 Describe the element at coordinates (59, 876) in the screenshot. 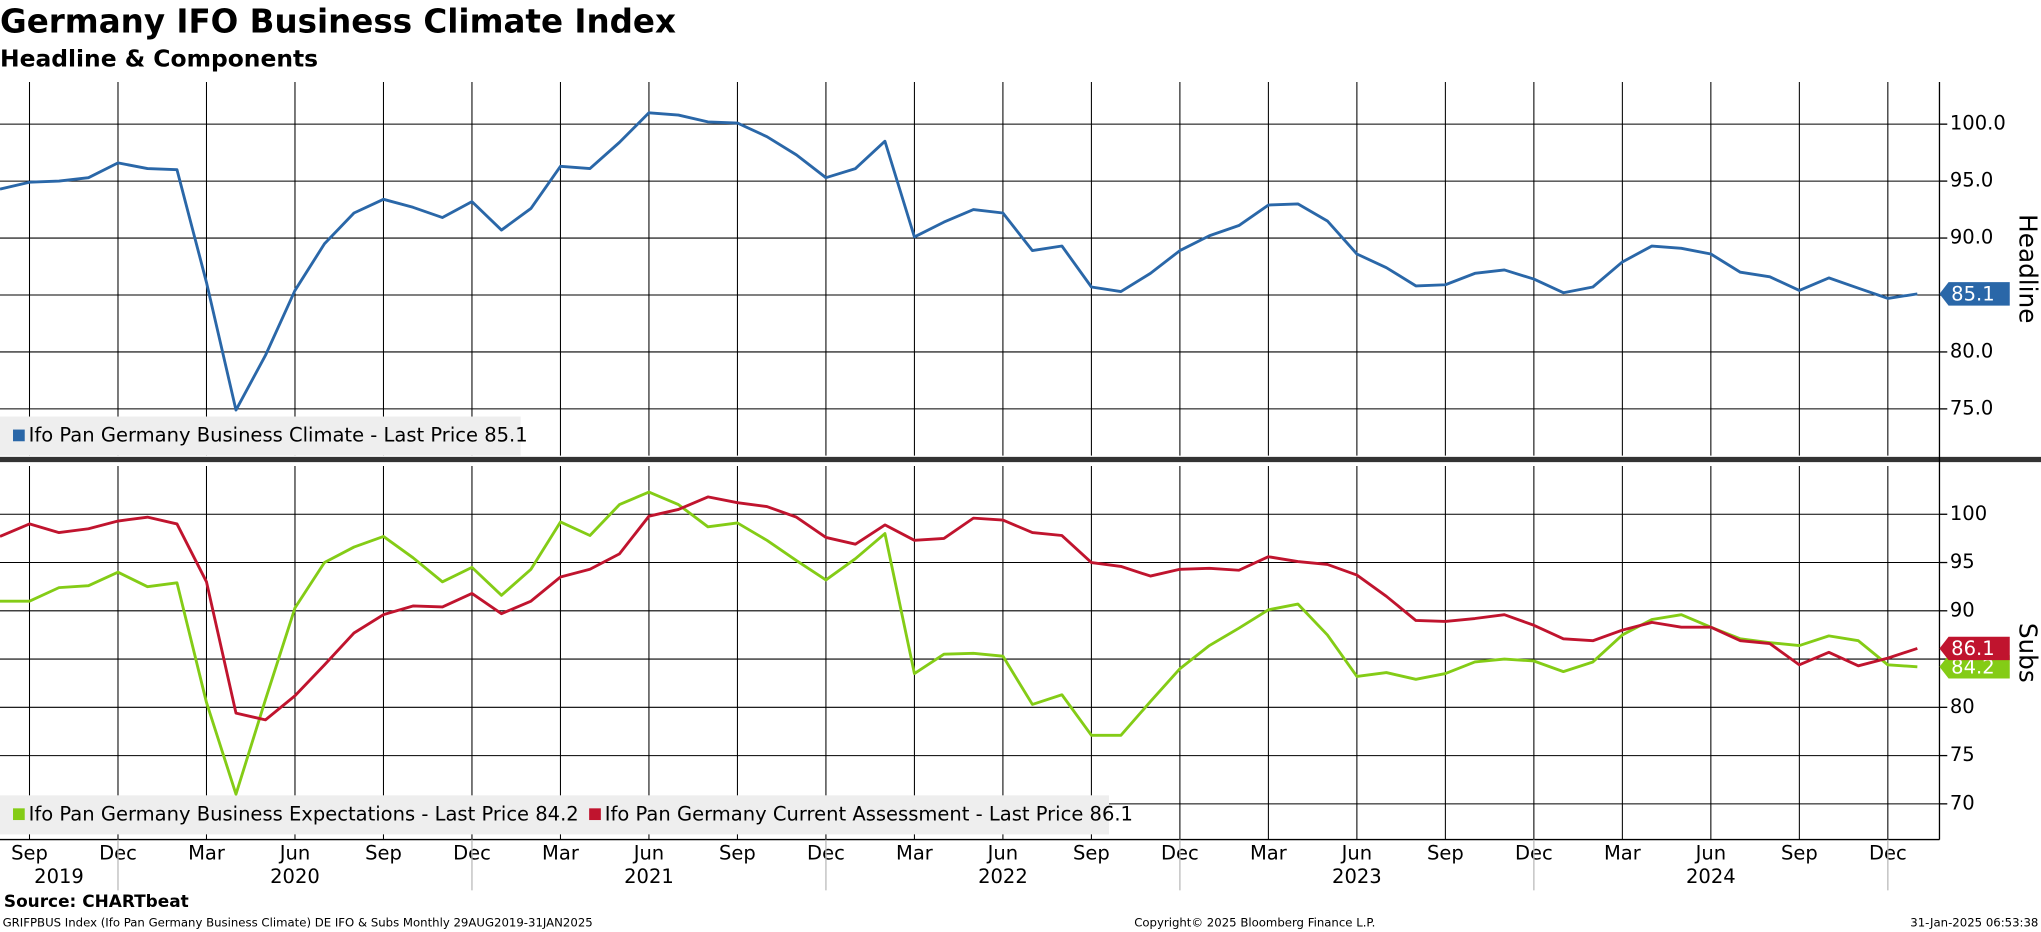

I see `year-label: 2019` at that location.